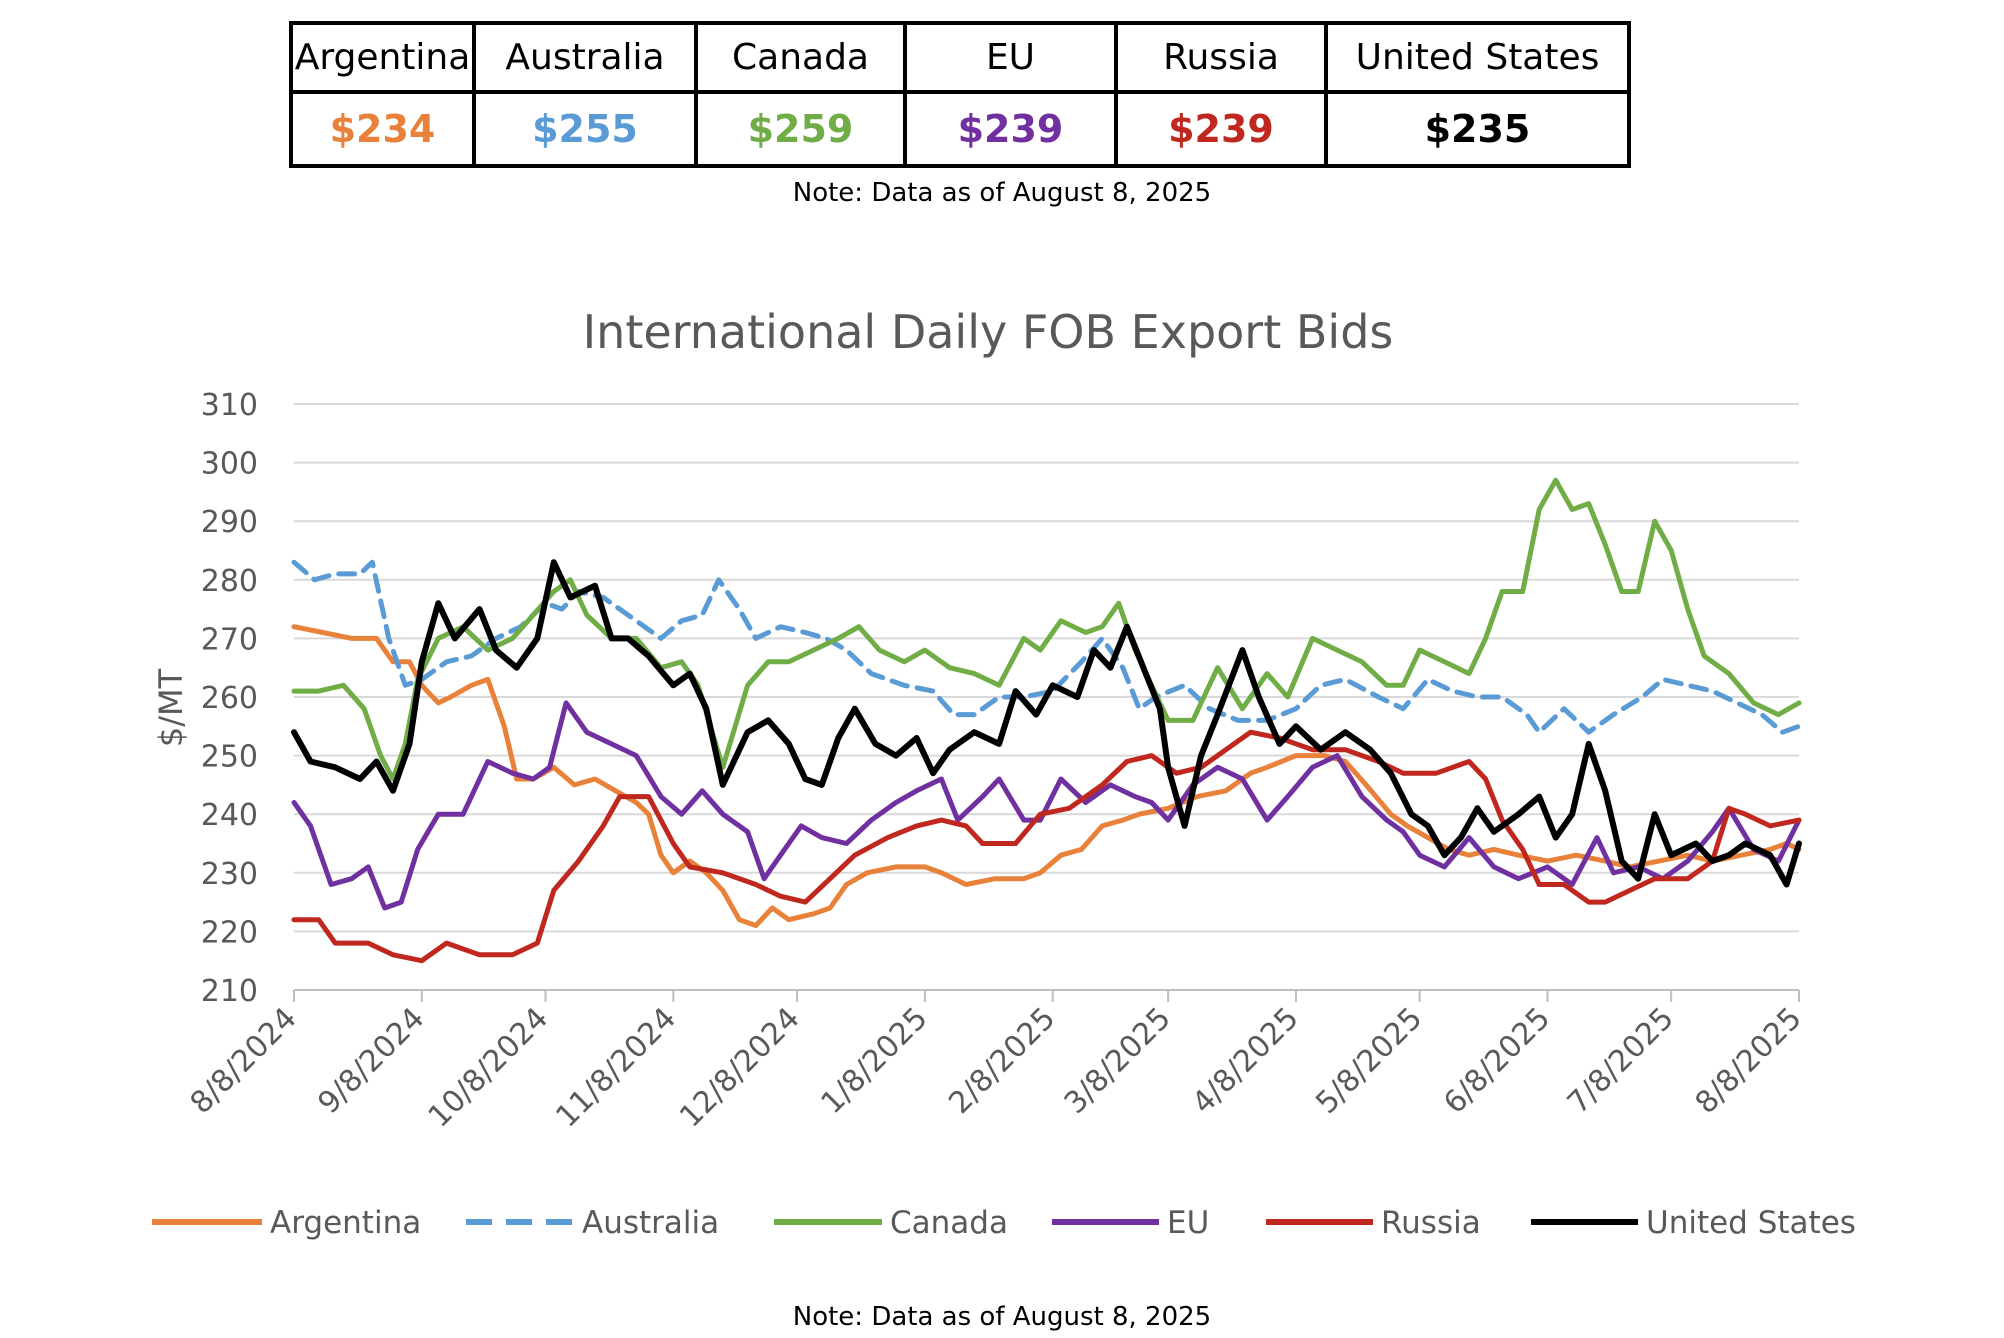 The height and width of the screenshot is (1338, 2004). I want to click on x-tick-label: 2/8/2025, so click(1002, 1061).